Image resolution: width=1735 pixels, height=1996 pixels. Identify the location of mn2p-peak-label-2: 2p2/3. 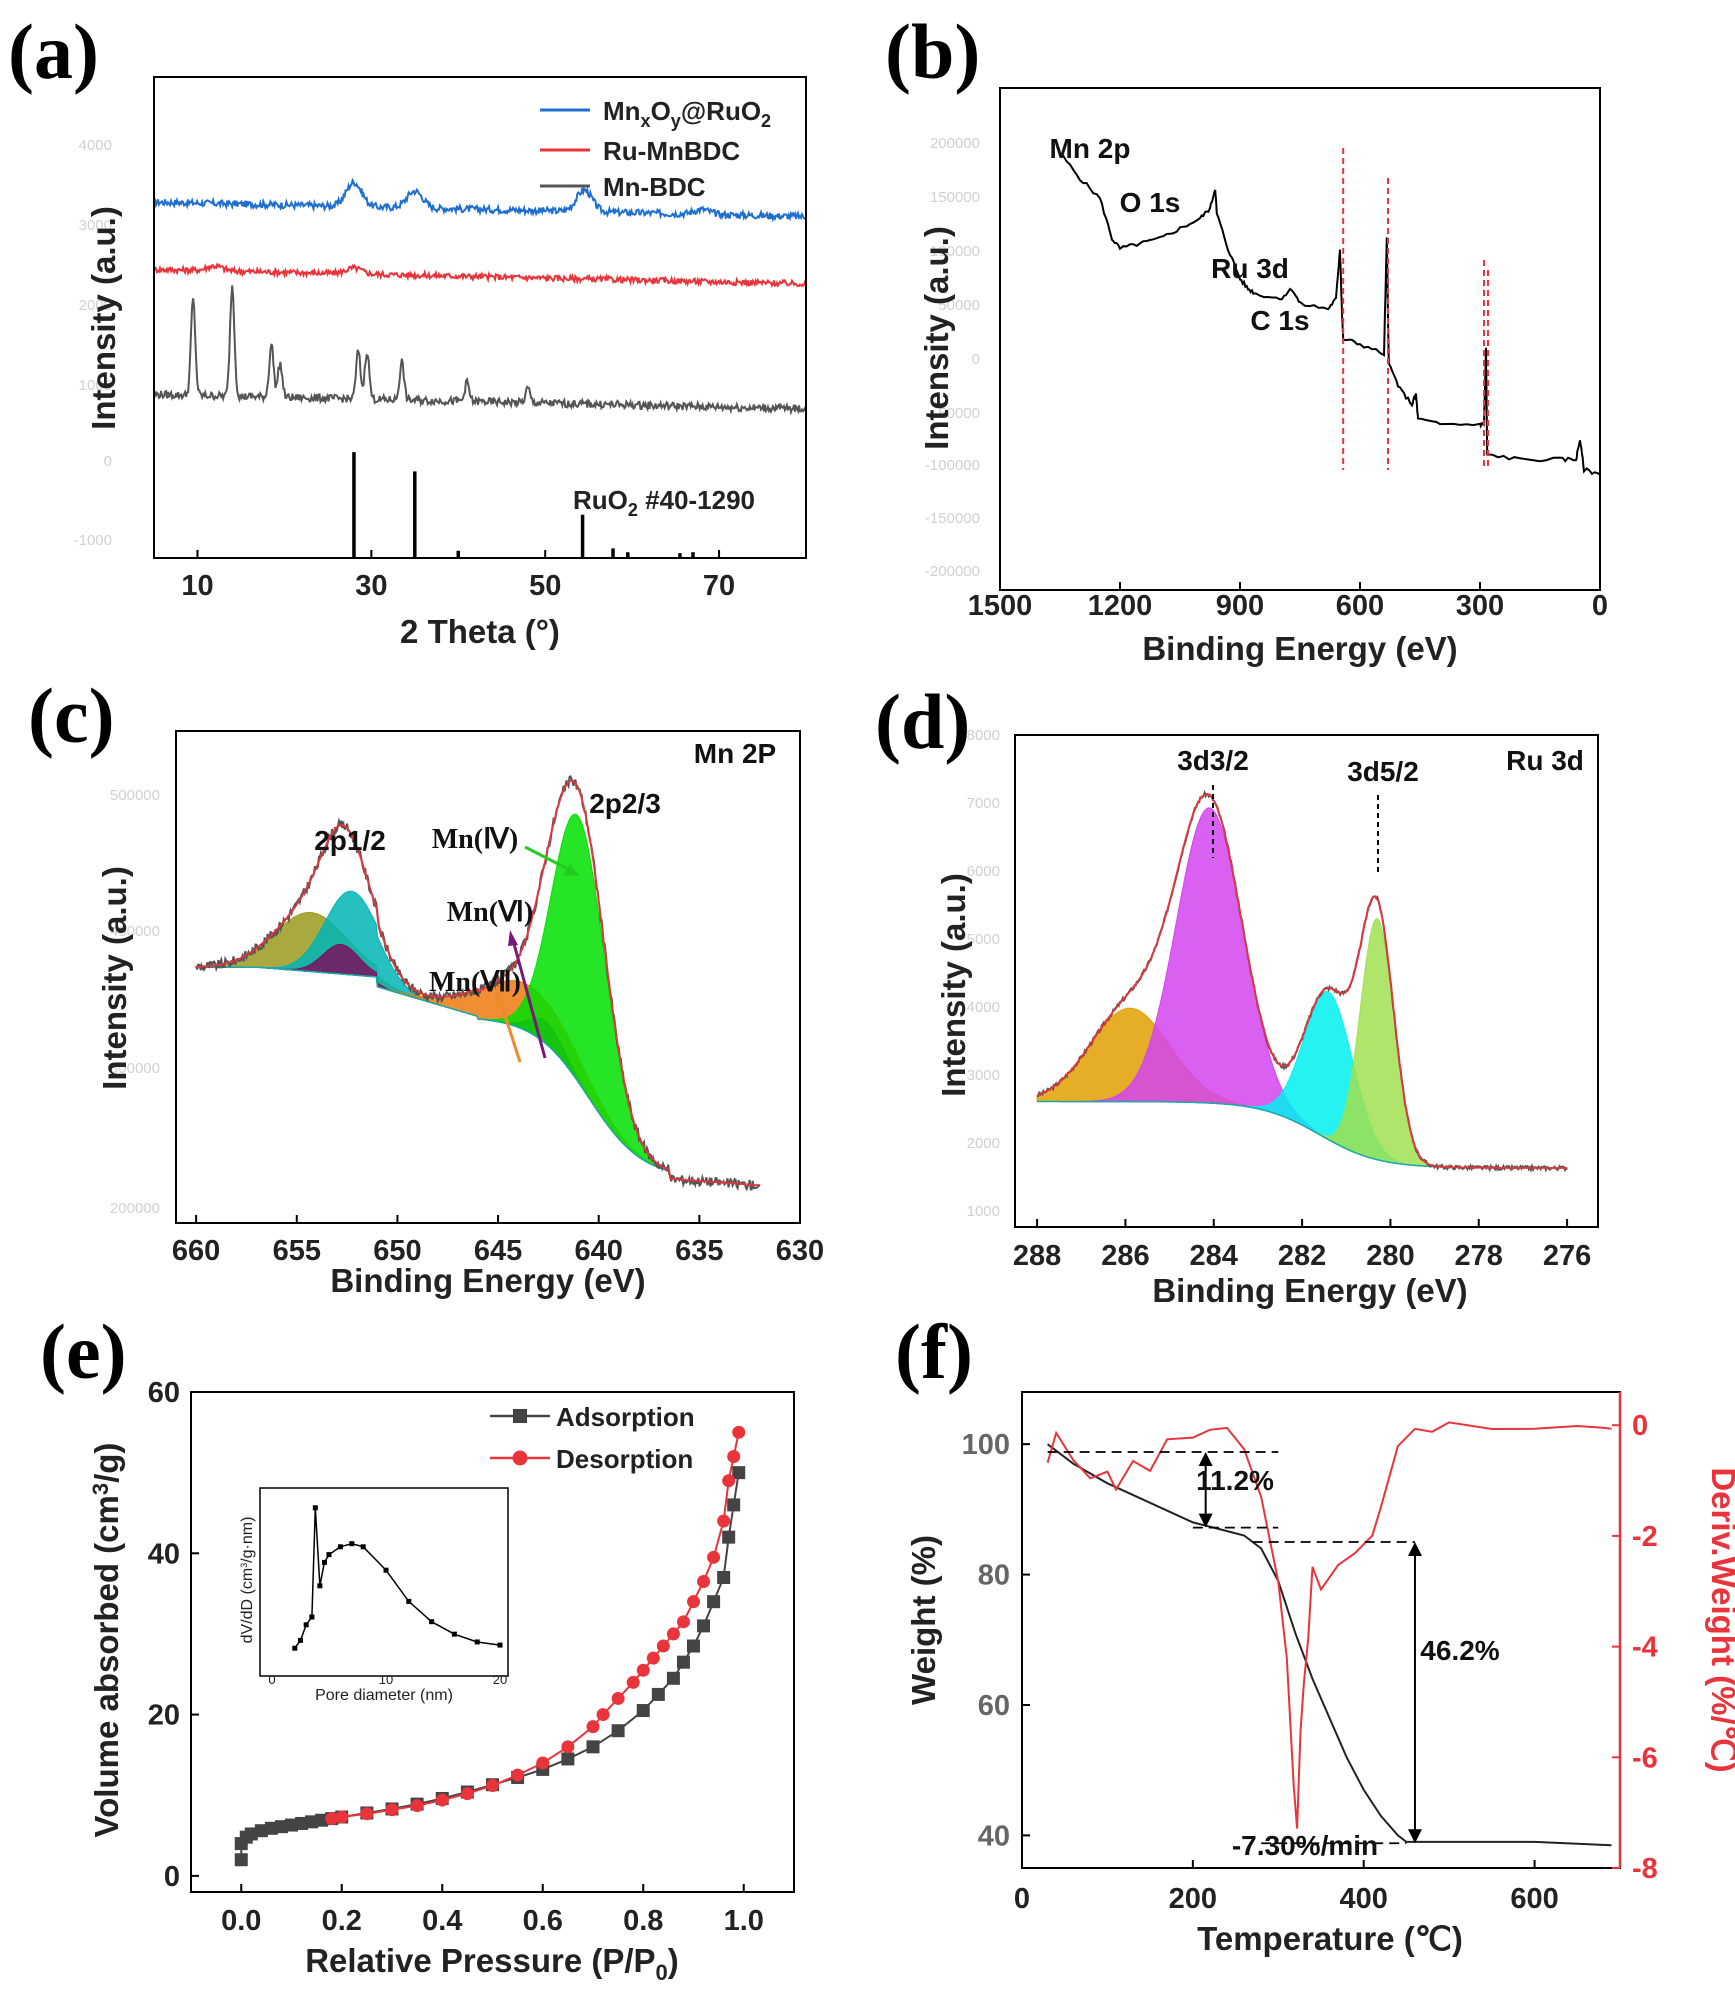
(625, 803).